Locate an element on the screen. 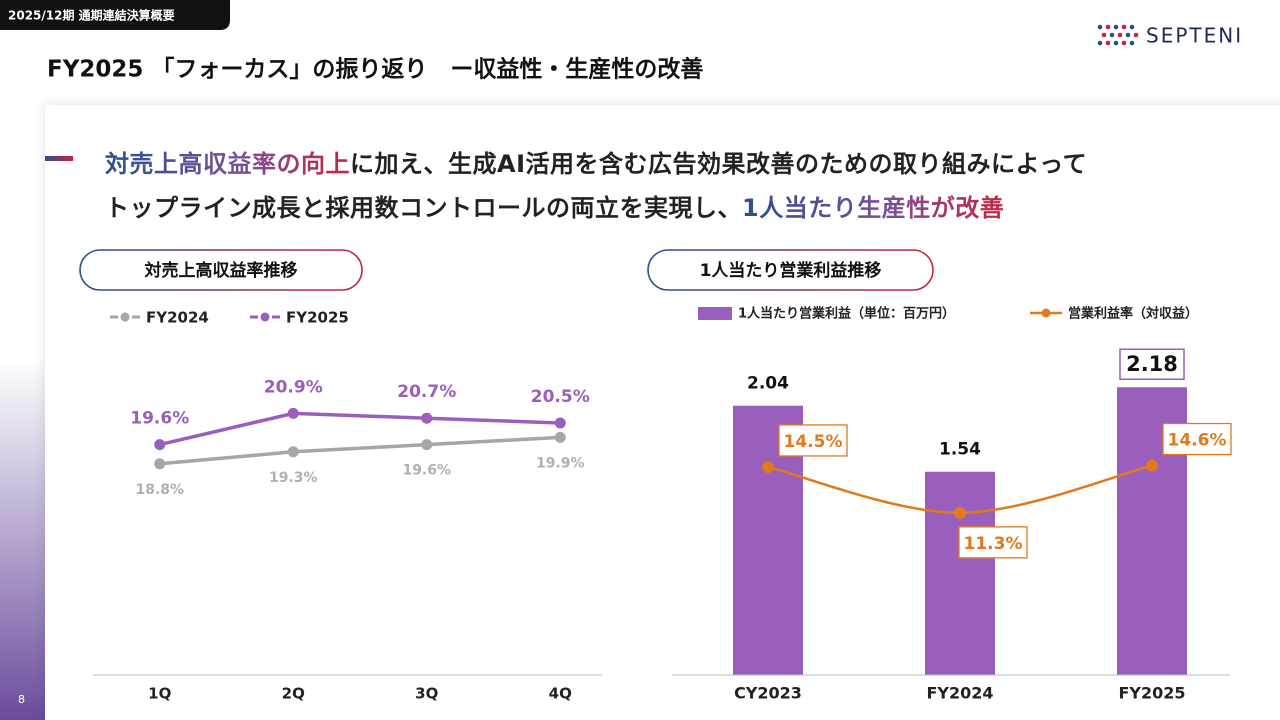 Image resolution: width=1280 pixels, height=720 pixels. legend-label: 営業利益率（対収益） is located at coordinates (1133, 314).